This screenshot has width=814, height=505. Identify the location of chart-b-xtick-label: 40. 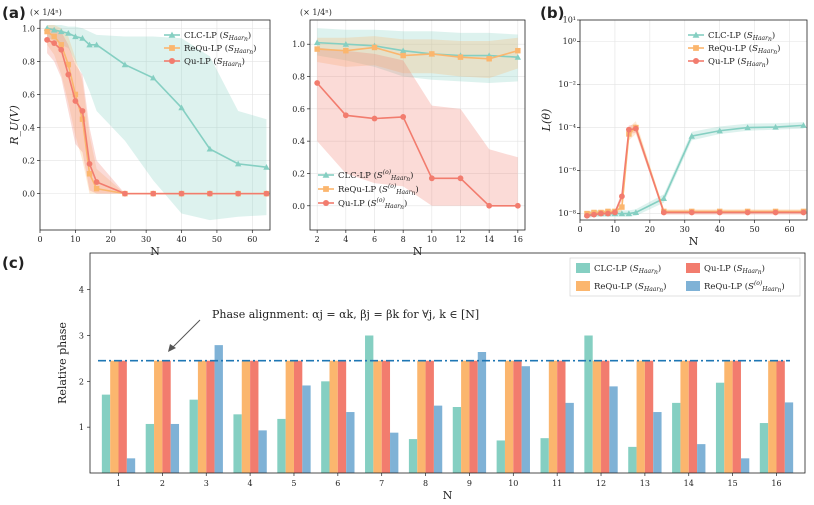
(720, 229).